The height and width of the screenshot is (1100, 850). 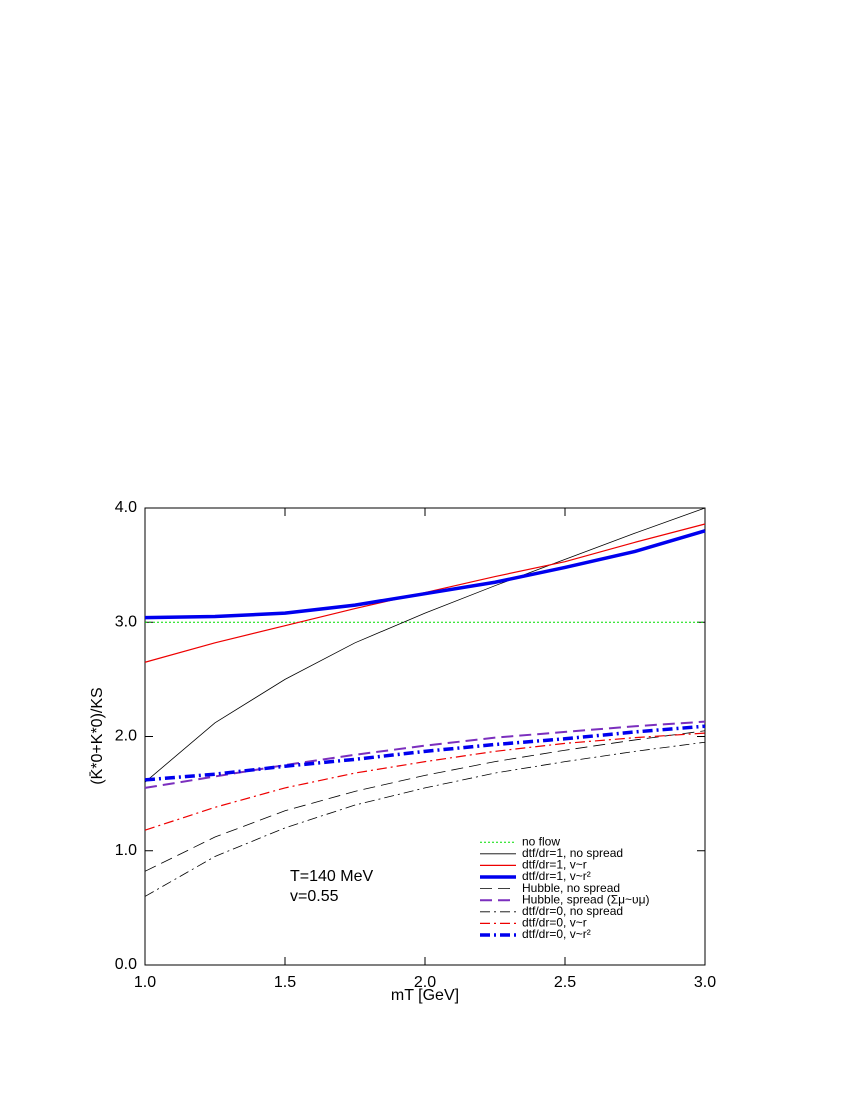 I want to click on y-tick-label: 4.0, so click(x=126, y=507).